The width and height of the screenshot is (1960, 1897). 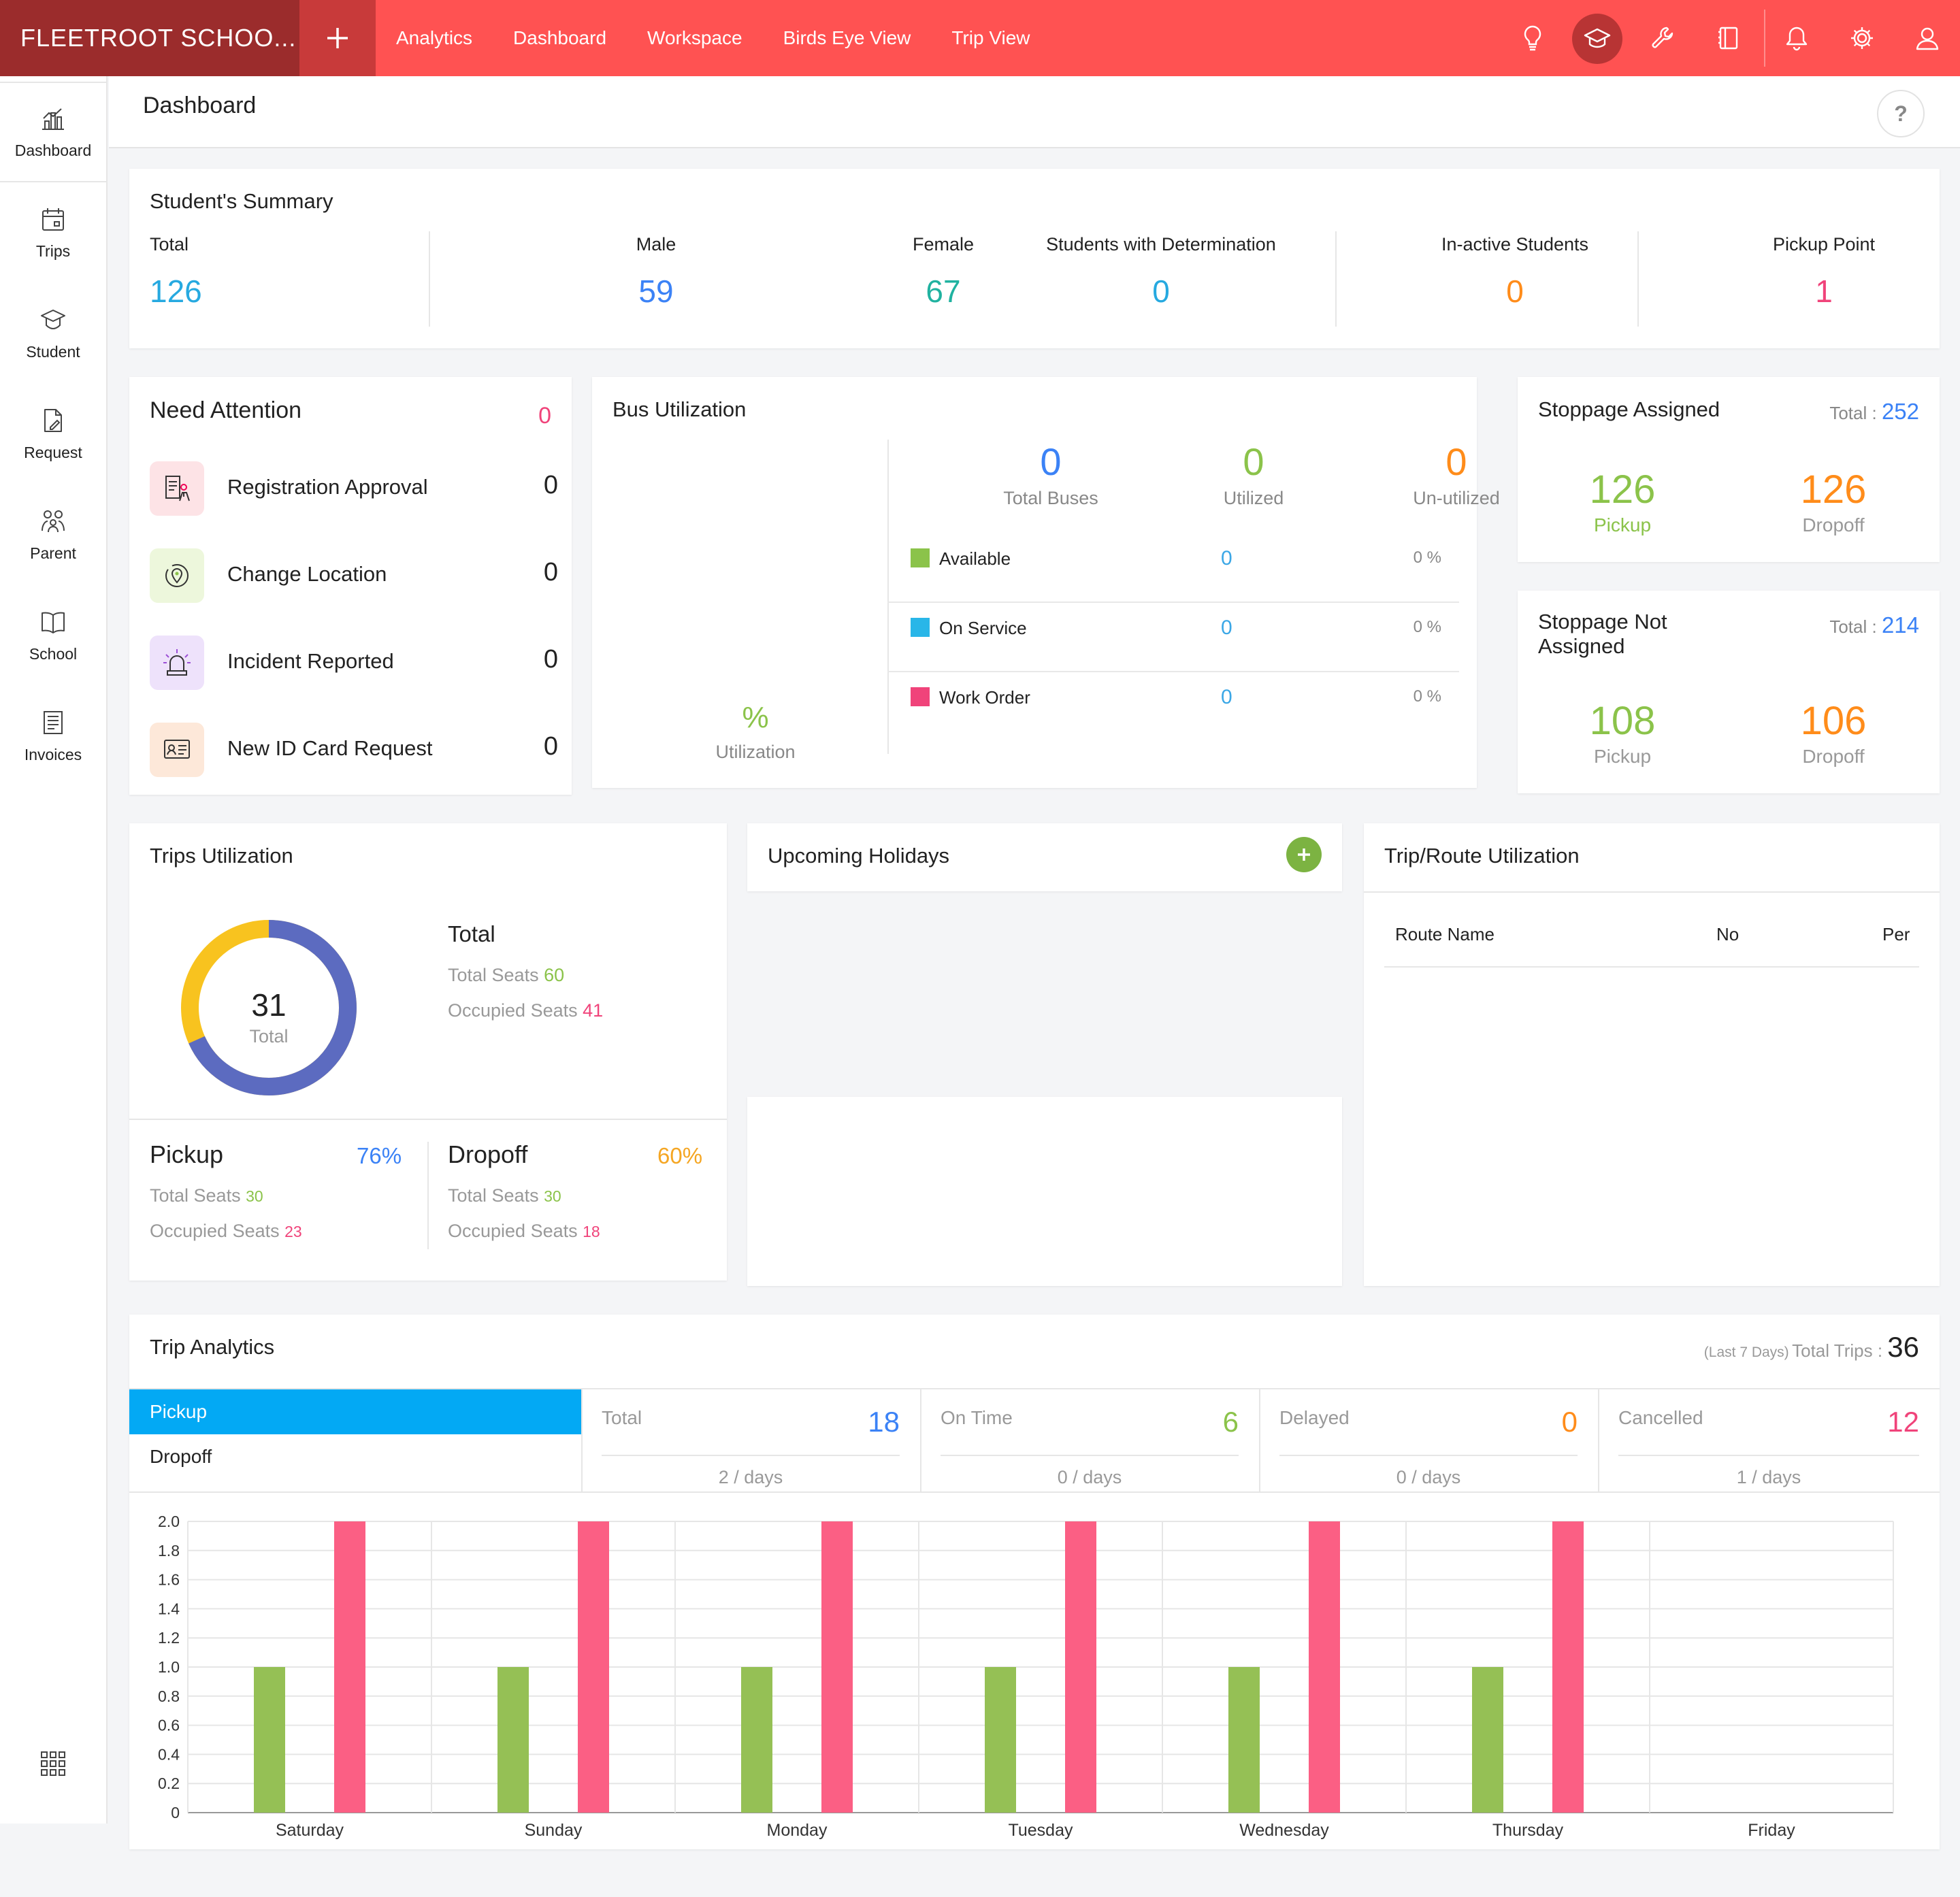 I want to click on tab-pickup: Pickup, so click(x=355, y=1411).